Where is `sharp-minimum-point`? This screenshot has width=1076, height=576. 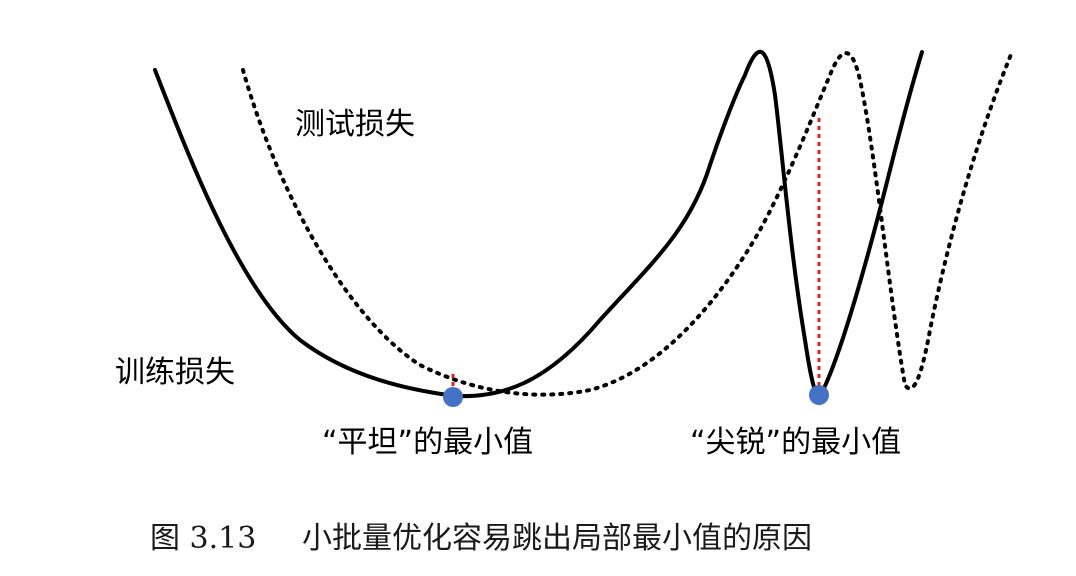
sharp-minimum-point is located at coordinates (819, 395).